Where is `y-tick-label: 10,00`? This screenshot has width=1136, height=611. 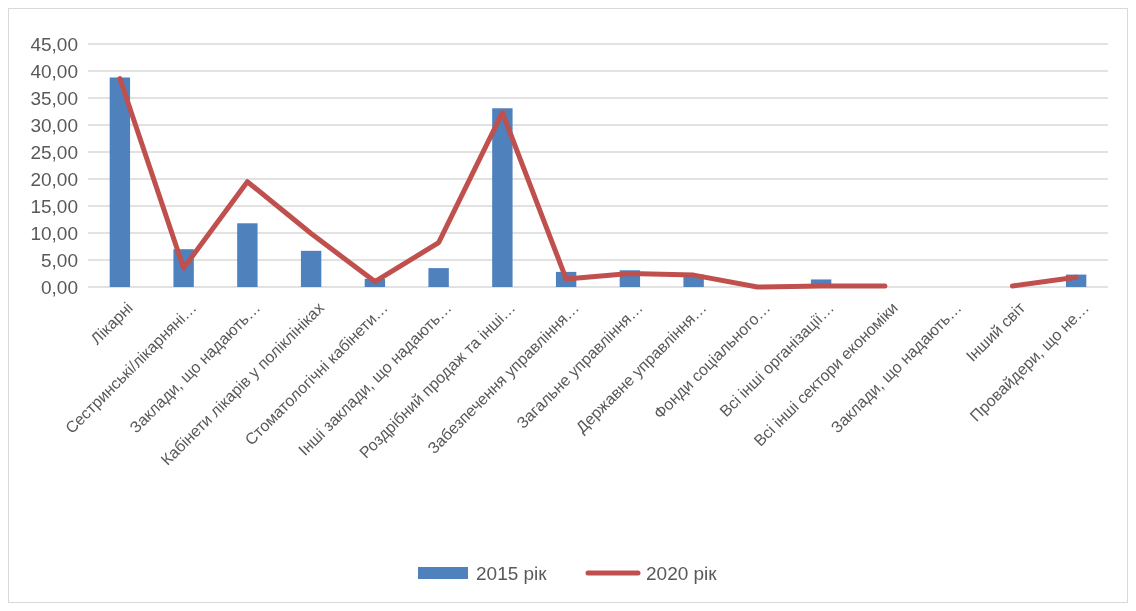 y-tick-label: 10,00 is located at coordinates (54, 233).